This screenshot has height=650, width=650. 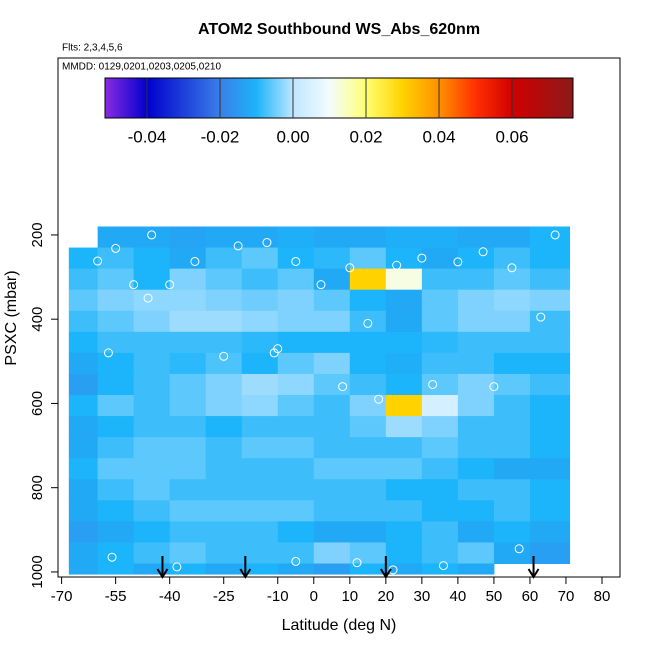 What do you see at coordinates (365, 136) in the screenshot?
I see `colorbar-tick-label: 0.02` at bounding box center [365, 136].